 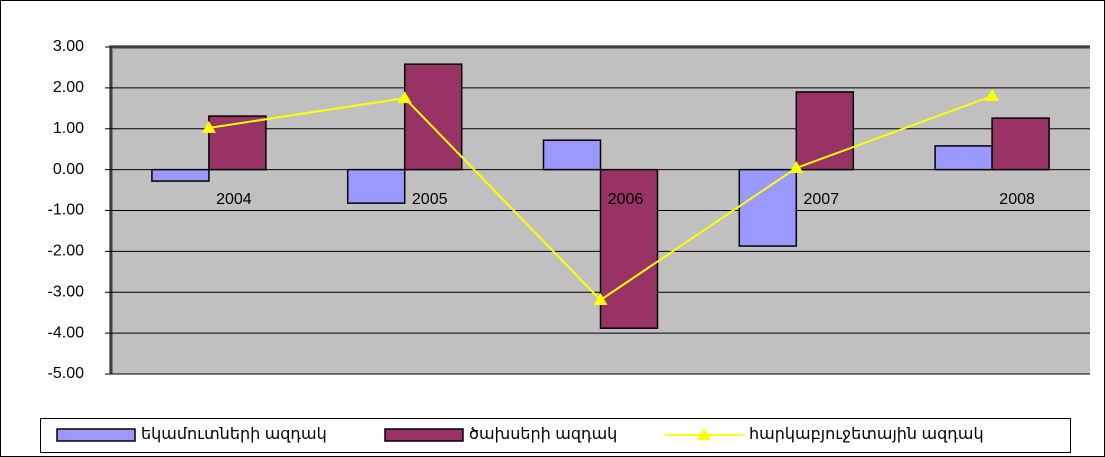 What do you see at coordinates (866, 434) in the screenshot?
I see `legend-label: հարկաբյուջետային ազդակ` at bounding box center [866, 434].